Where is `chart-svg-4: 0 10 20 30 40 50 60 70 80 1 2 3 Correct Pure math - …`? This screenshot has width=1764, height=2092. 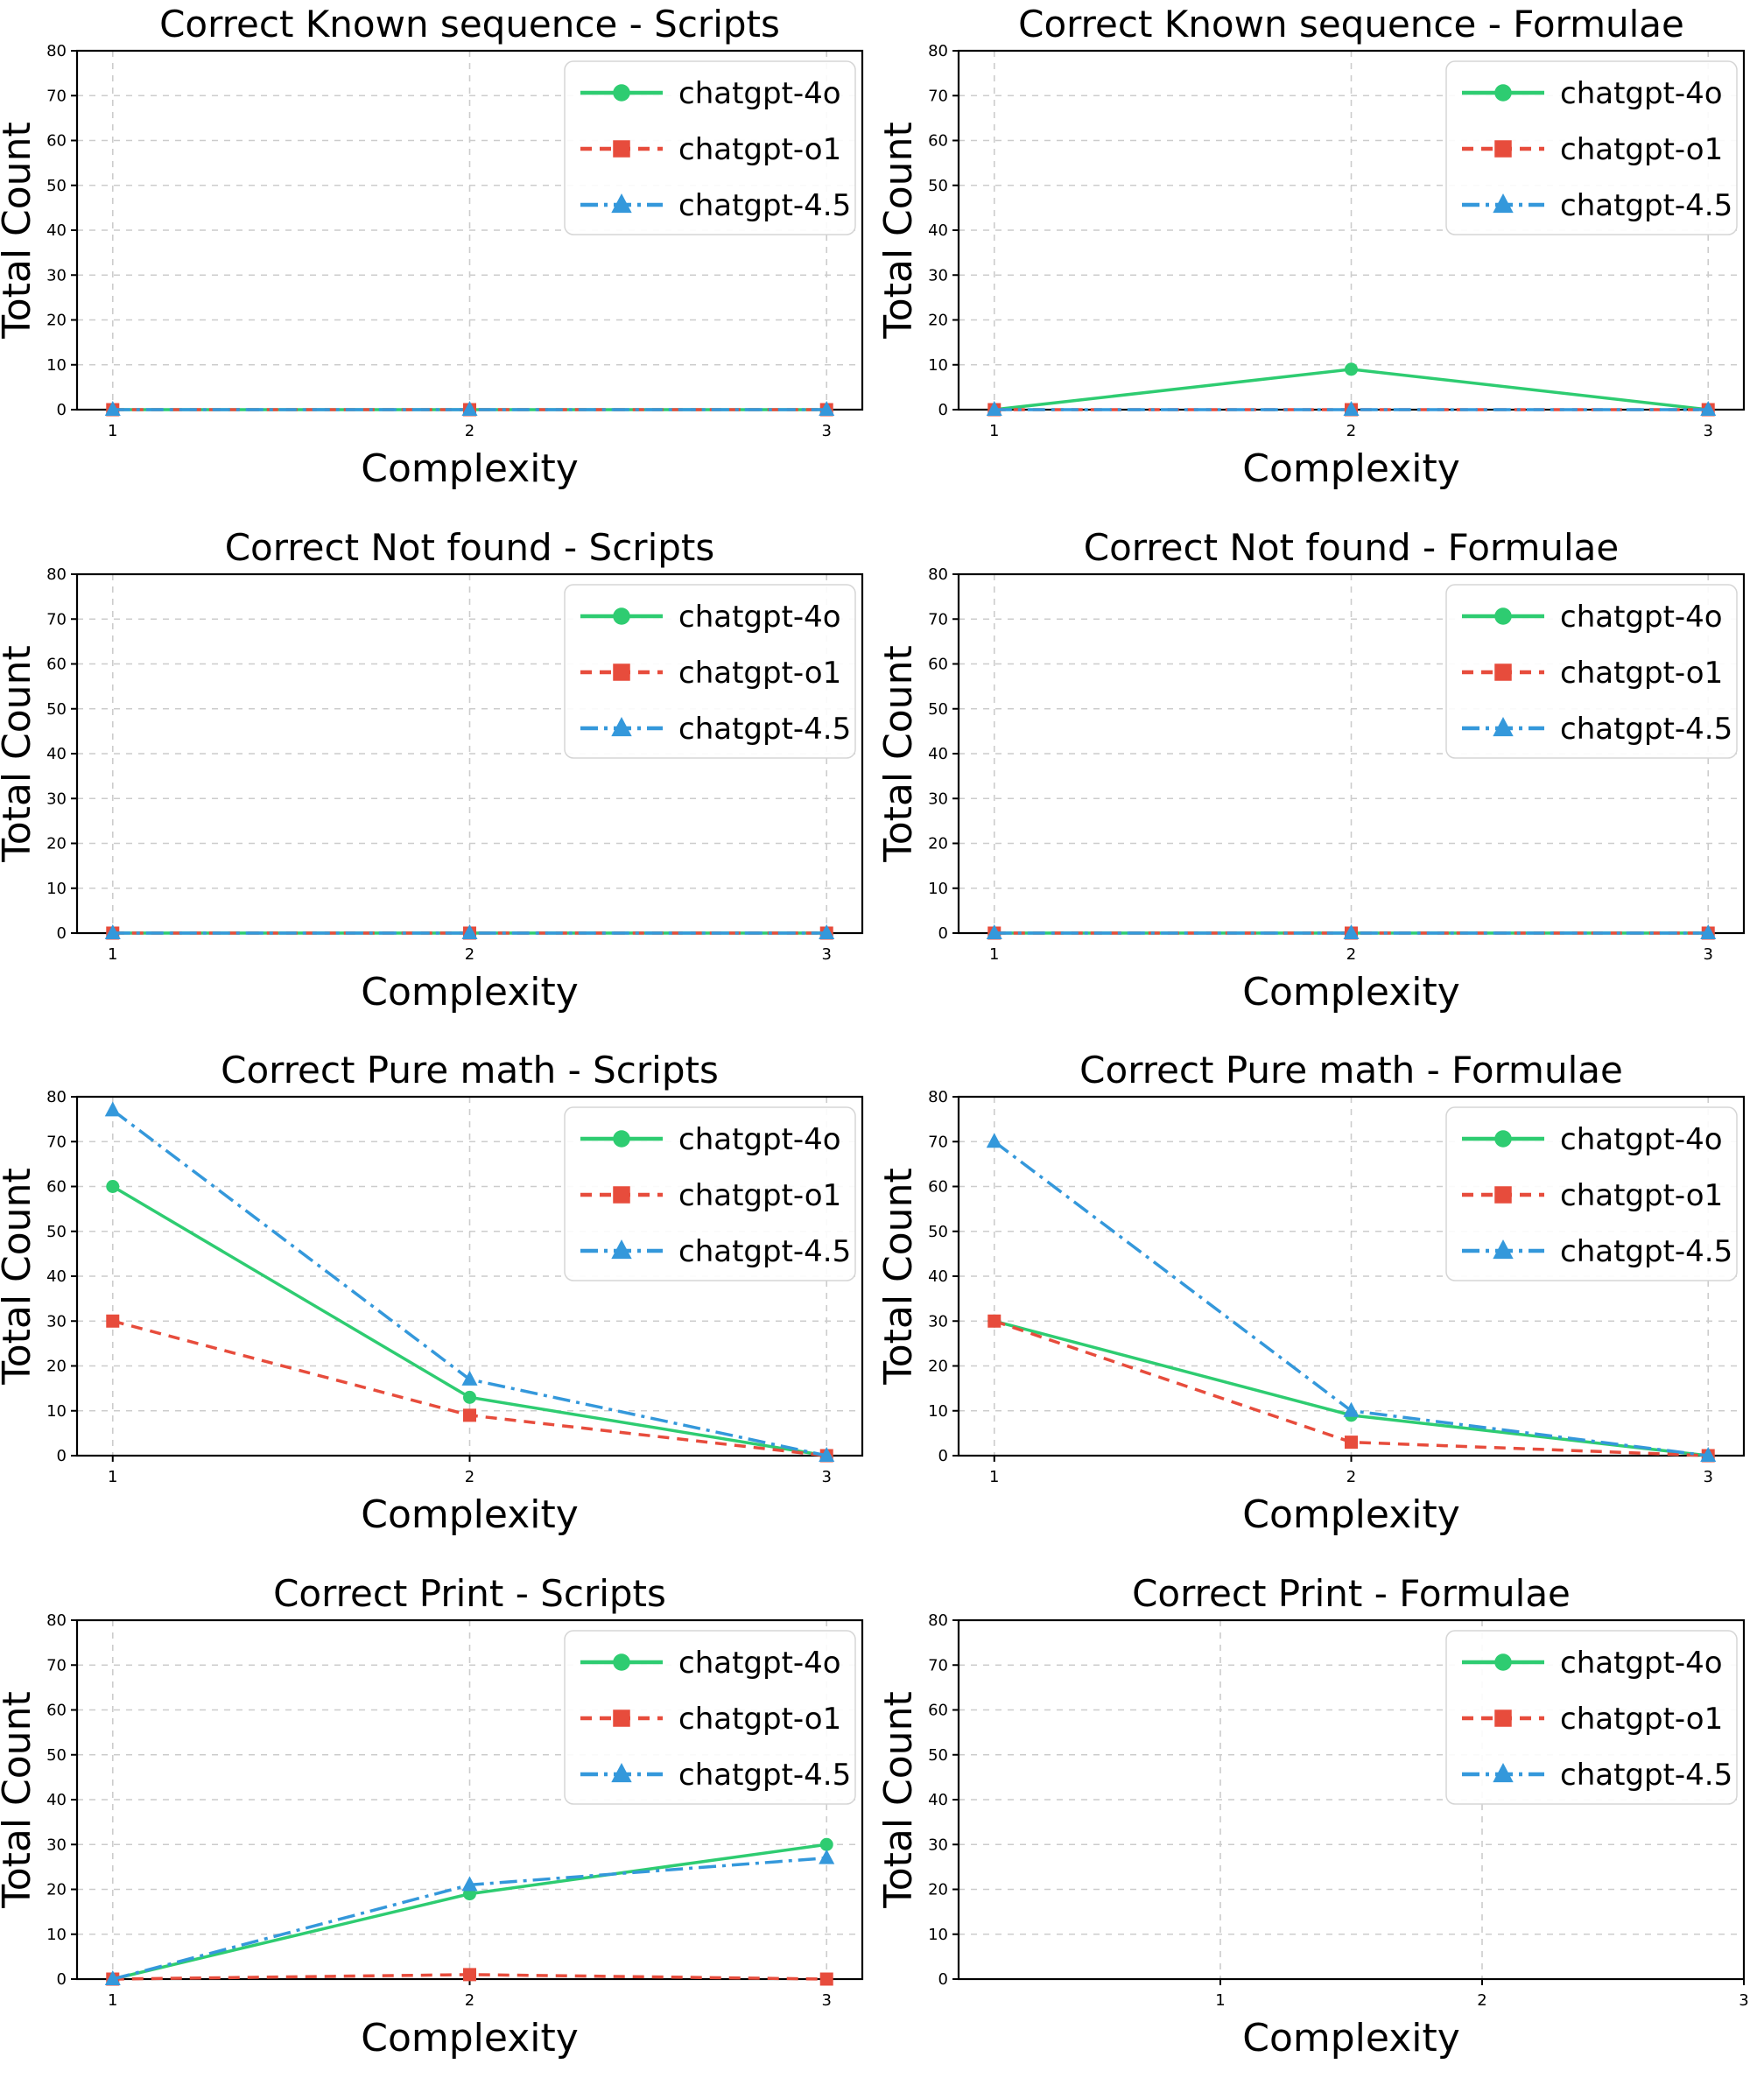 chart-svg-4: 0 10 20 30 40 50 60 70 80 1 2 3 Correct Pure math - … is located at coordinates (432, 1293).